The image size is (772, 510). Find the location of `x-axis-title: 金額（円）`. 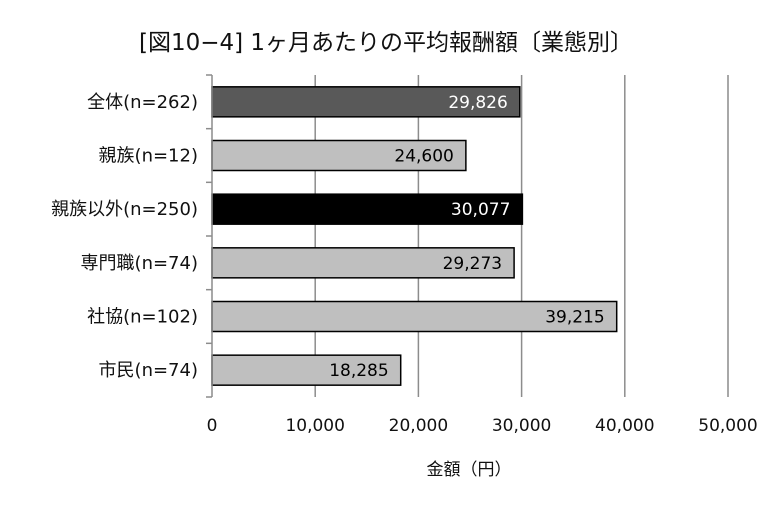

x-axis-title: 金額（円） is located at coordinates (469, 470).